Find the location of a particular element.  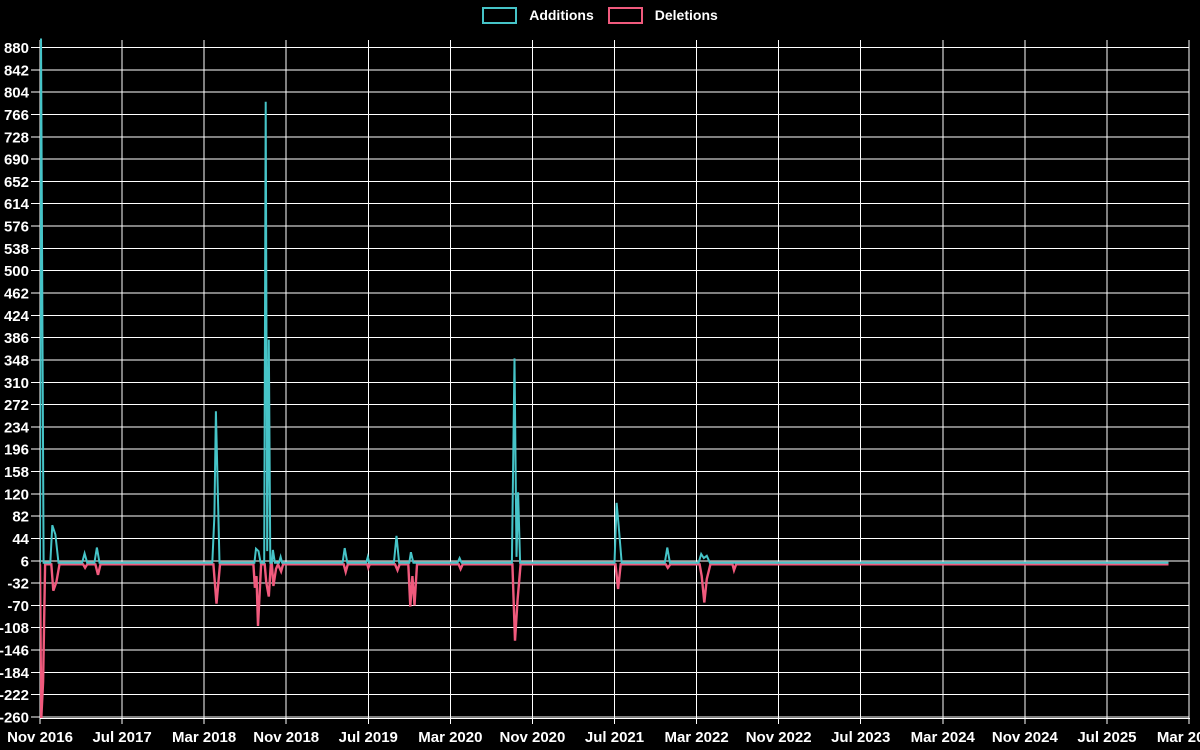

svg-text: 614 is located at coordinates (17, 204).